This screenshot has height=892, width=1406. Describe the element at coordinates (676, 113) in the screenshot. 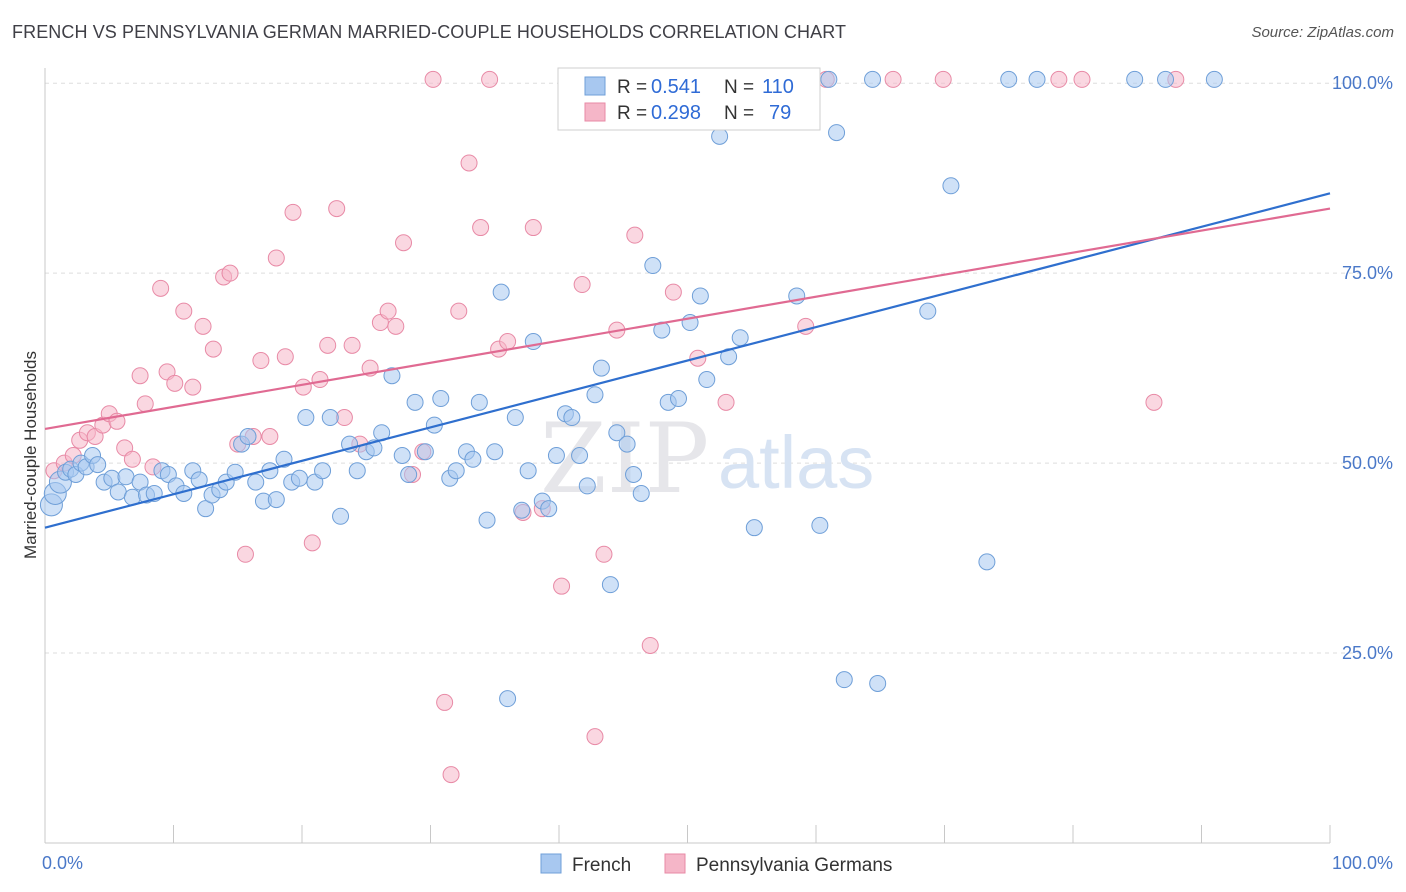

I see `stats-legend-r-value-pennsylvania-germans: 0.298` at that location.